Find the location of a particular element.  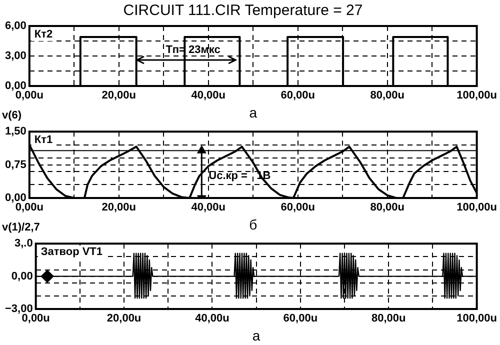

y-tick-label: 3,.0 is located at coordinates (23, 244).